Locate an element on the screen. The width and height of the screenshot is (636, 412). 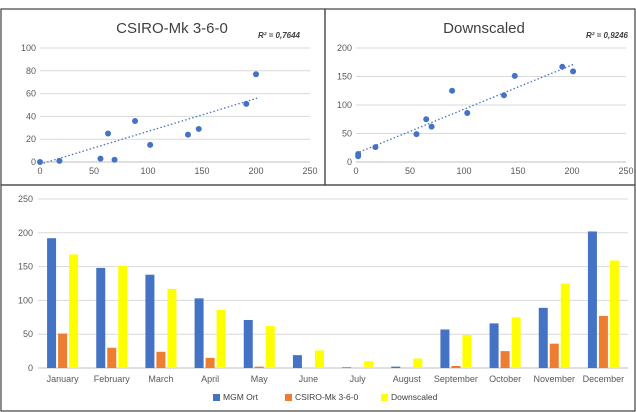
y-tick-label: 50 is located at coordinates (347, 134).